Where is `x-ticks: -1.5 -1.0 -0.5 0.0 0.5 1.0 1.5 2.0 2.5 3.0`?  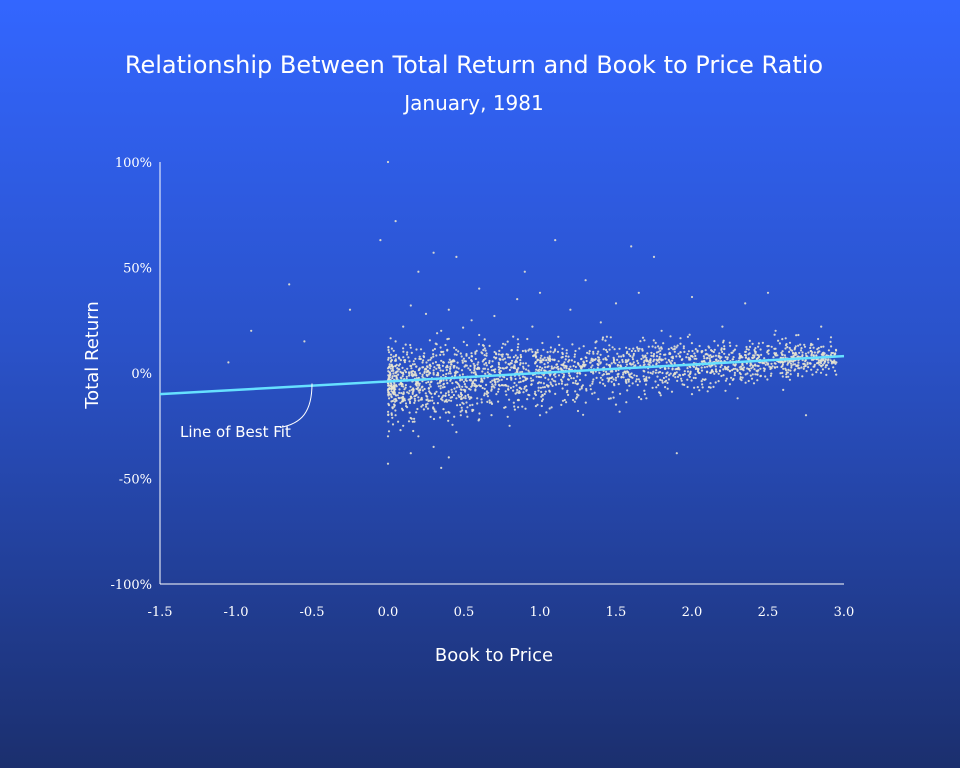 x-ticks: -1.5 -1.0 -0.5 0.0 0.5 1.0 1.5 2.0 2.5 3.0 is located at coordinates (500, 612).